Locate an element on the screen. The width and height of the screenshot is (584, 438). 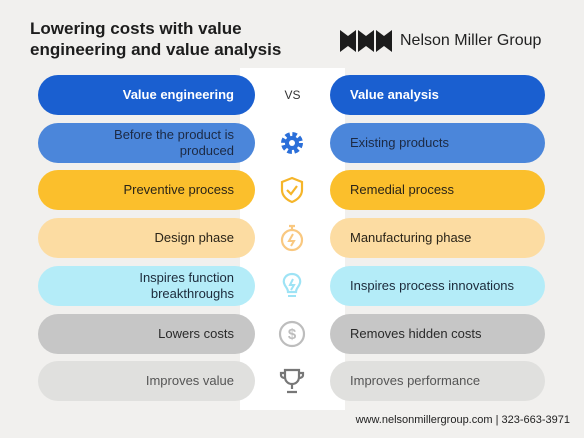
right-pill: Manufacturing phase is located at coordinates (437, 238).